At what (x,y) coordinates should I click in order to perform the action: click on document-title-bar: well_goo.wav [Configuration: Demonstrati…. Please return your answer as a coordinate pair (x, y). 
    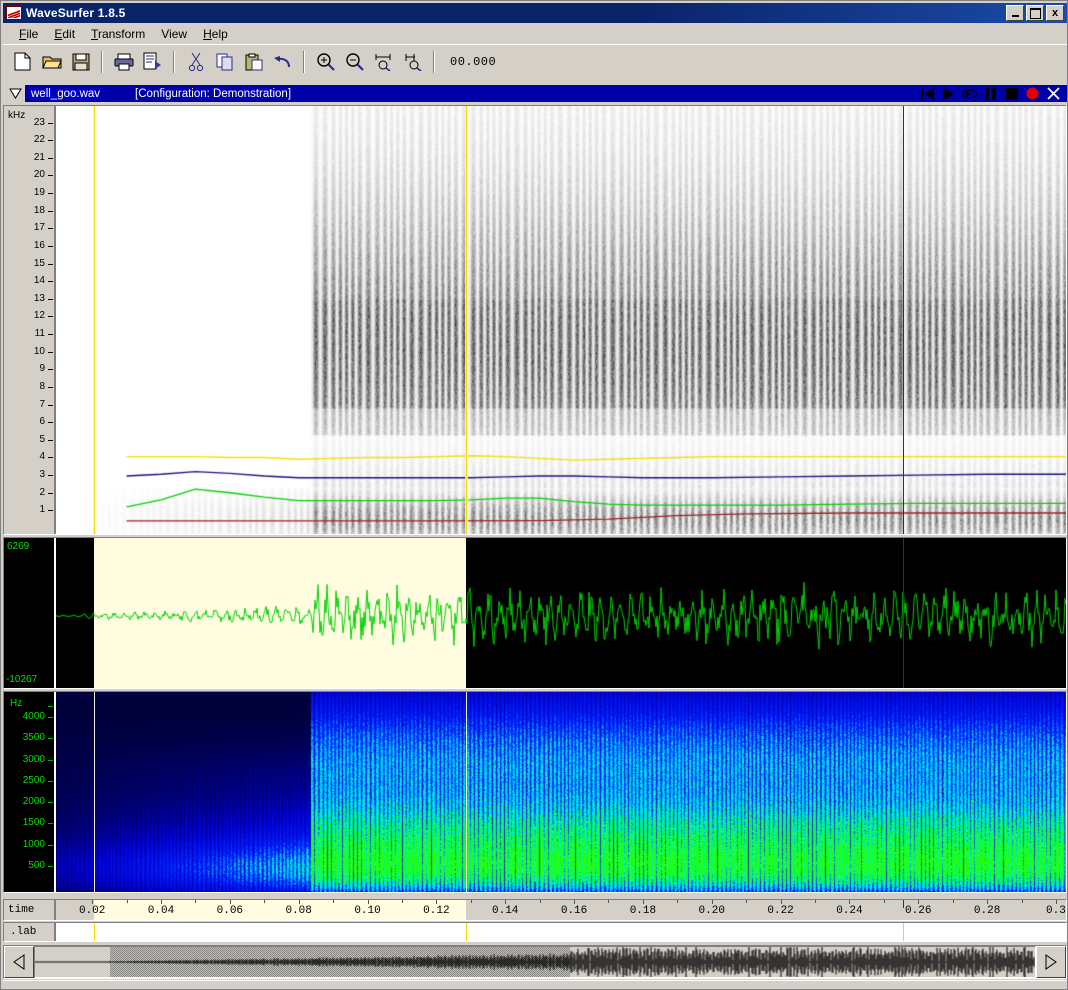
    Looking at the image, I should click on (546, 93).